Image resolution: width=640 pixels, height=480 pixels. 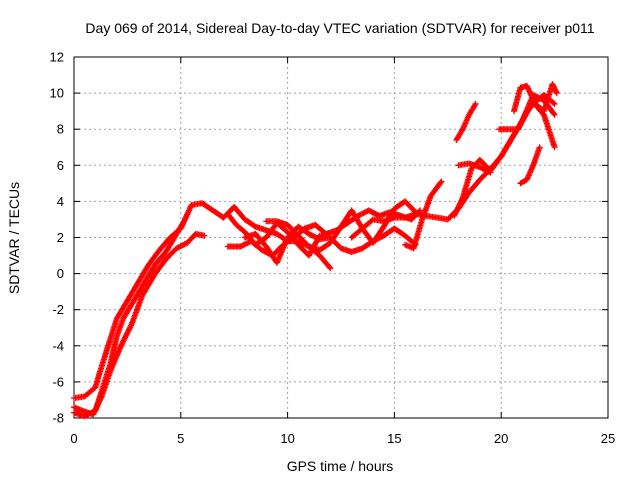 I want to click on x-tick-label: 0, so click(x=73, y=438).